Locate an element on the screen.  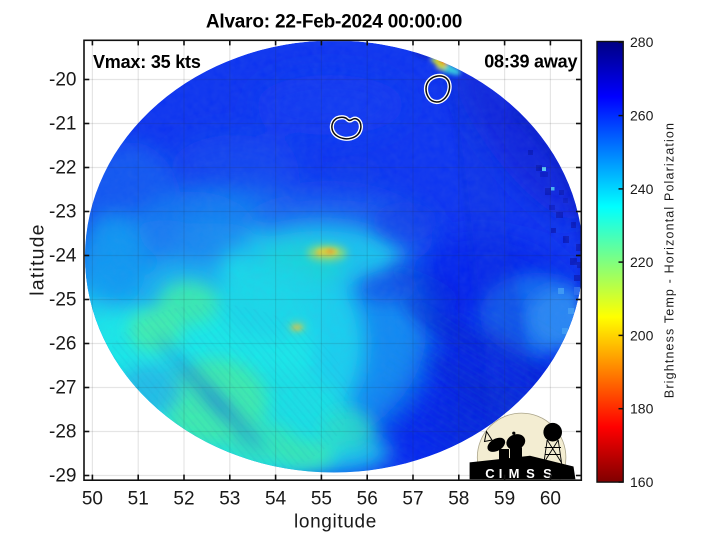
svg-text: 280 is located at coordinates (642, 42).